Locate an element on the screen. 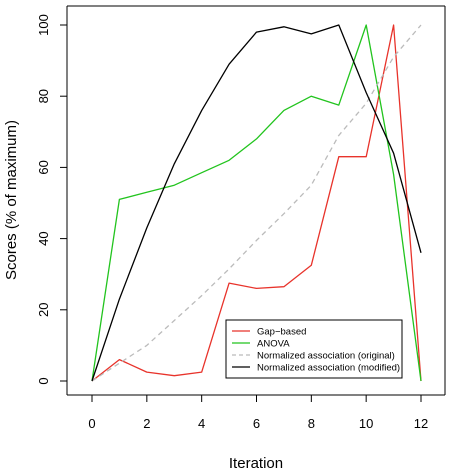 This screenshot has width=474, height=474. x-axis-title: Iteration is located at coordinates (256, 463).